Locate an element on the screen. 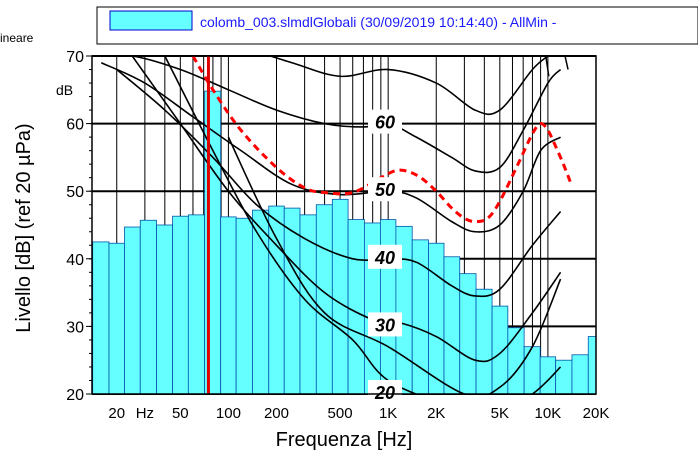 The height and width of the screenshot is (459, 698). isophon-label: 40 is located at coordinates (384, 258).